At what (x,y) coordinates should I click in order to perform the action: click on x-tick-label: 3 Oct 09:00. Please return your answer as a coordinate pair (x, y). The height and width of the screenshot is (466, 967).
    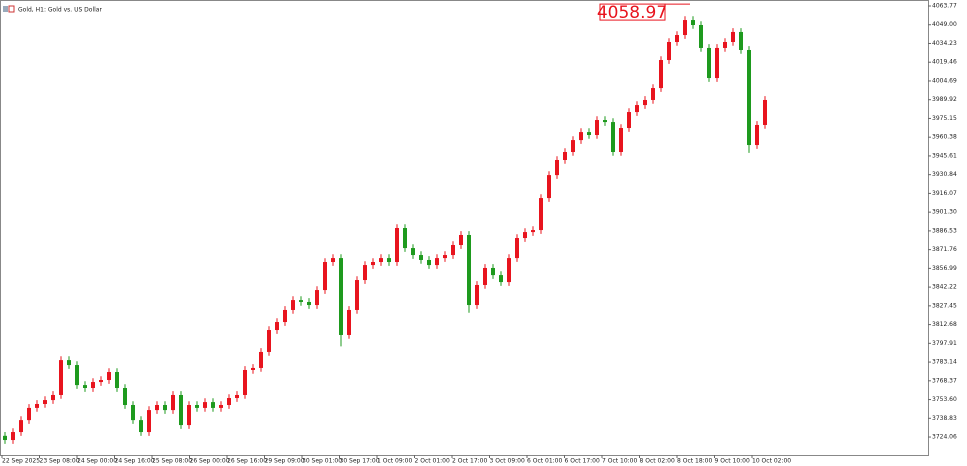
    Looking at the image, I should click on (507, 461).